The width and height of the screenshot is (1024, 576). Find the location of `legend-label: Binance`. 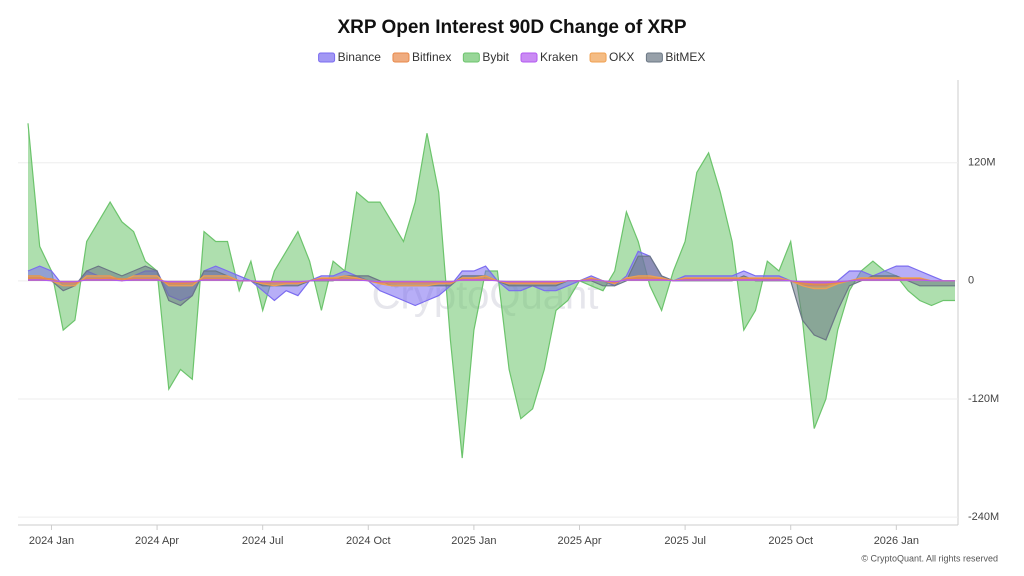

legend-label: Binance is located at coordinates (360, 57).